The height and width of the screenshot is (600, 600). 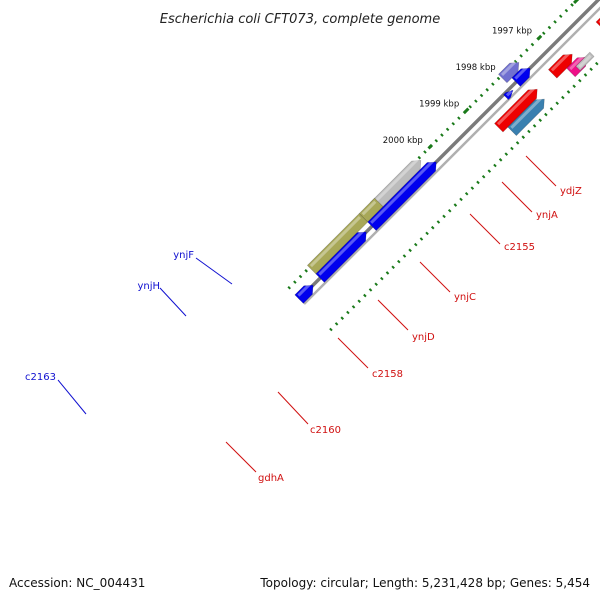 What do you see at coordinates (508, 68) in the screenshot?
I see `gene-lavender-highlight` at bounding box center [508, 68].